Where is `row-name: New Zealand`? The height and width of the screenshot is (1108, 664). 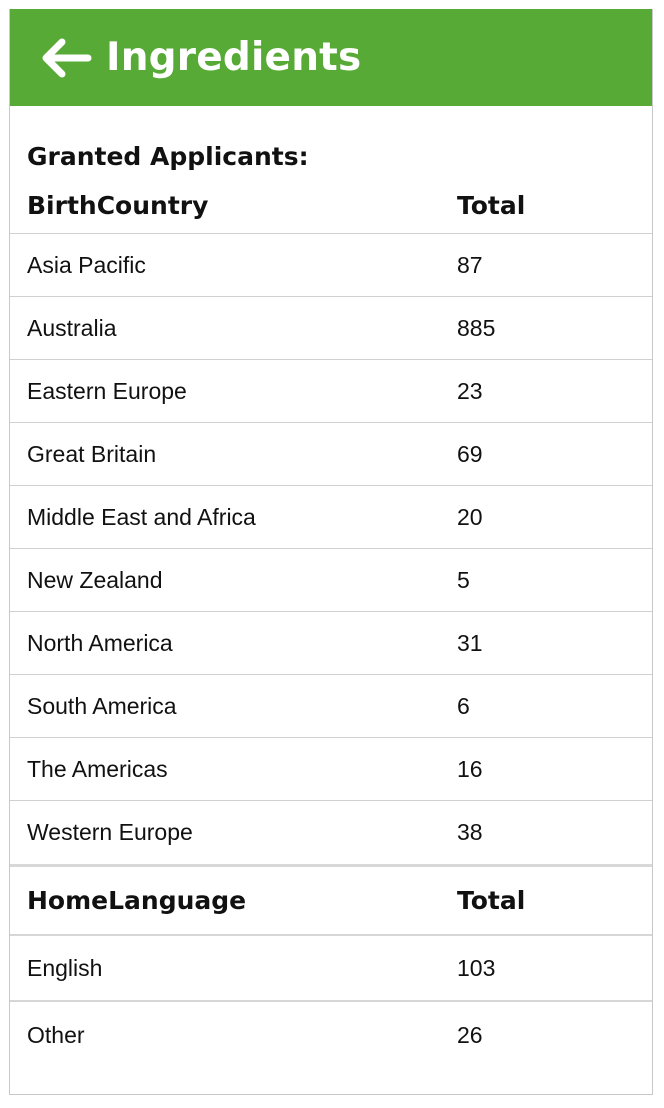 row-name: New Zealand is located at coordinates (95, 579).